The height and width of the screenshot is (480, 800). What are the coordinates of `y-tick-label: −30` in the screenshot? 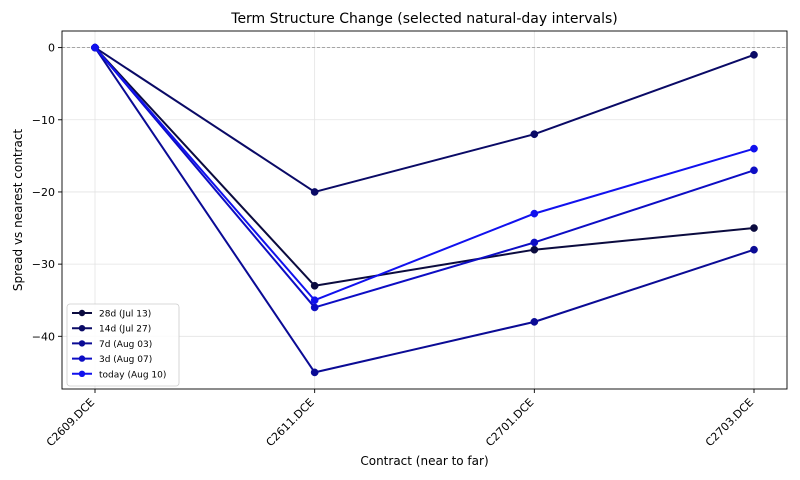 It's located at (43, 264).